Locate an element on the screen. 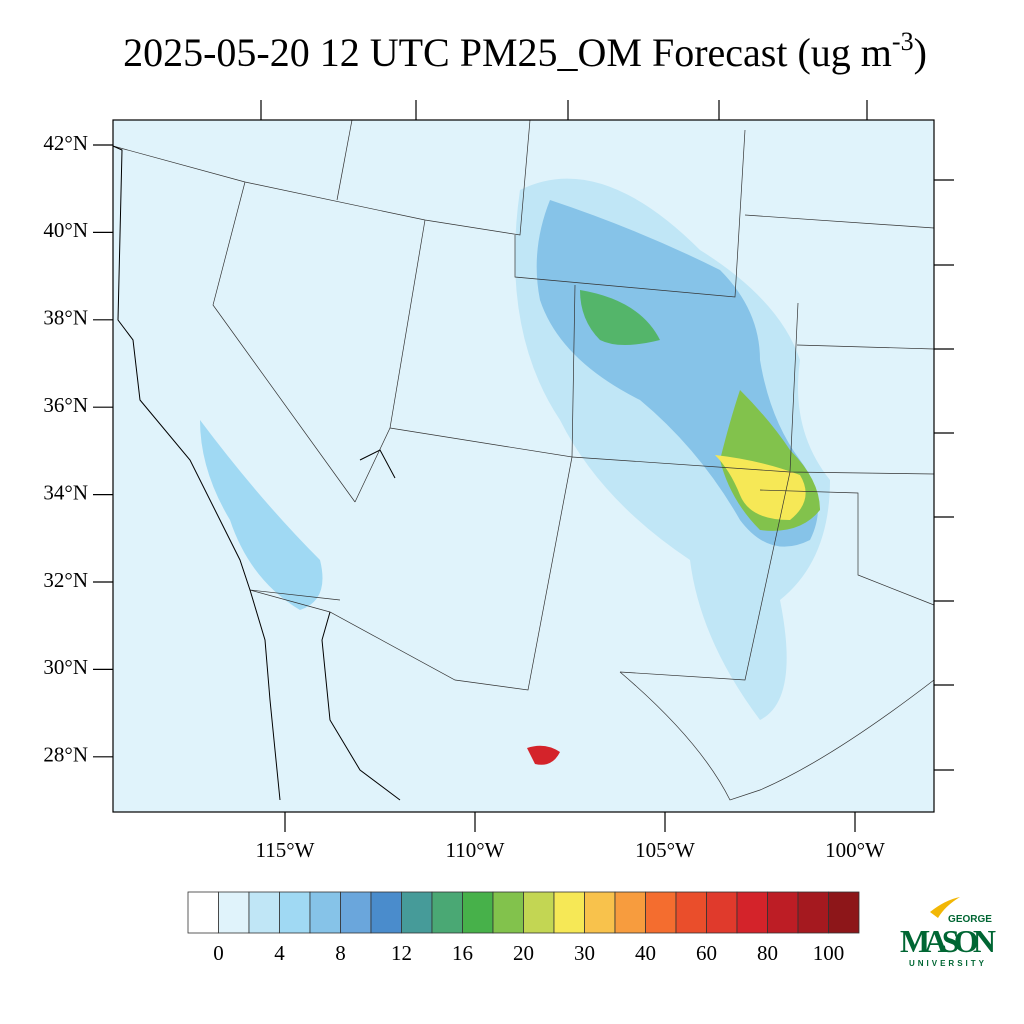 Image resolution: width=1024 pixels, height=1024 pixels. colorbar-label: 0 is located at coordinates (218, 953).